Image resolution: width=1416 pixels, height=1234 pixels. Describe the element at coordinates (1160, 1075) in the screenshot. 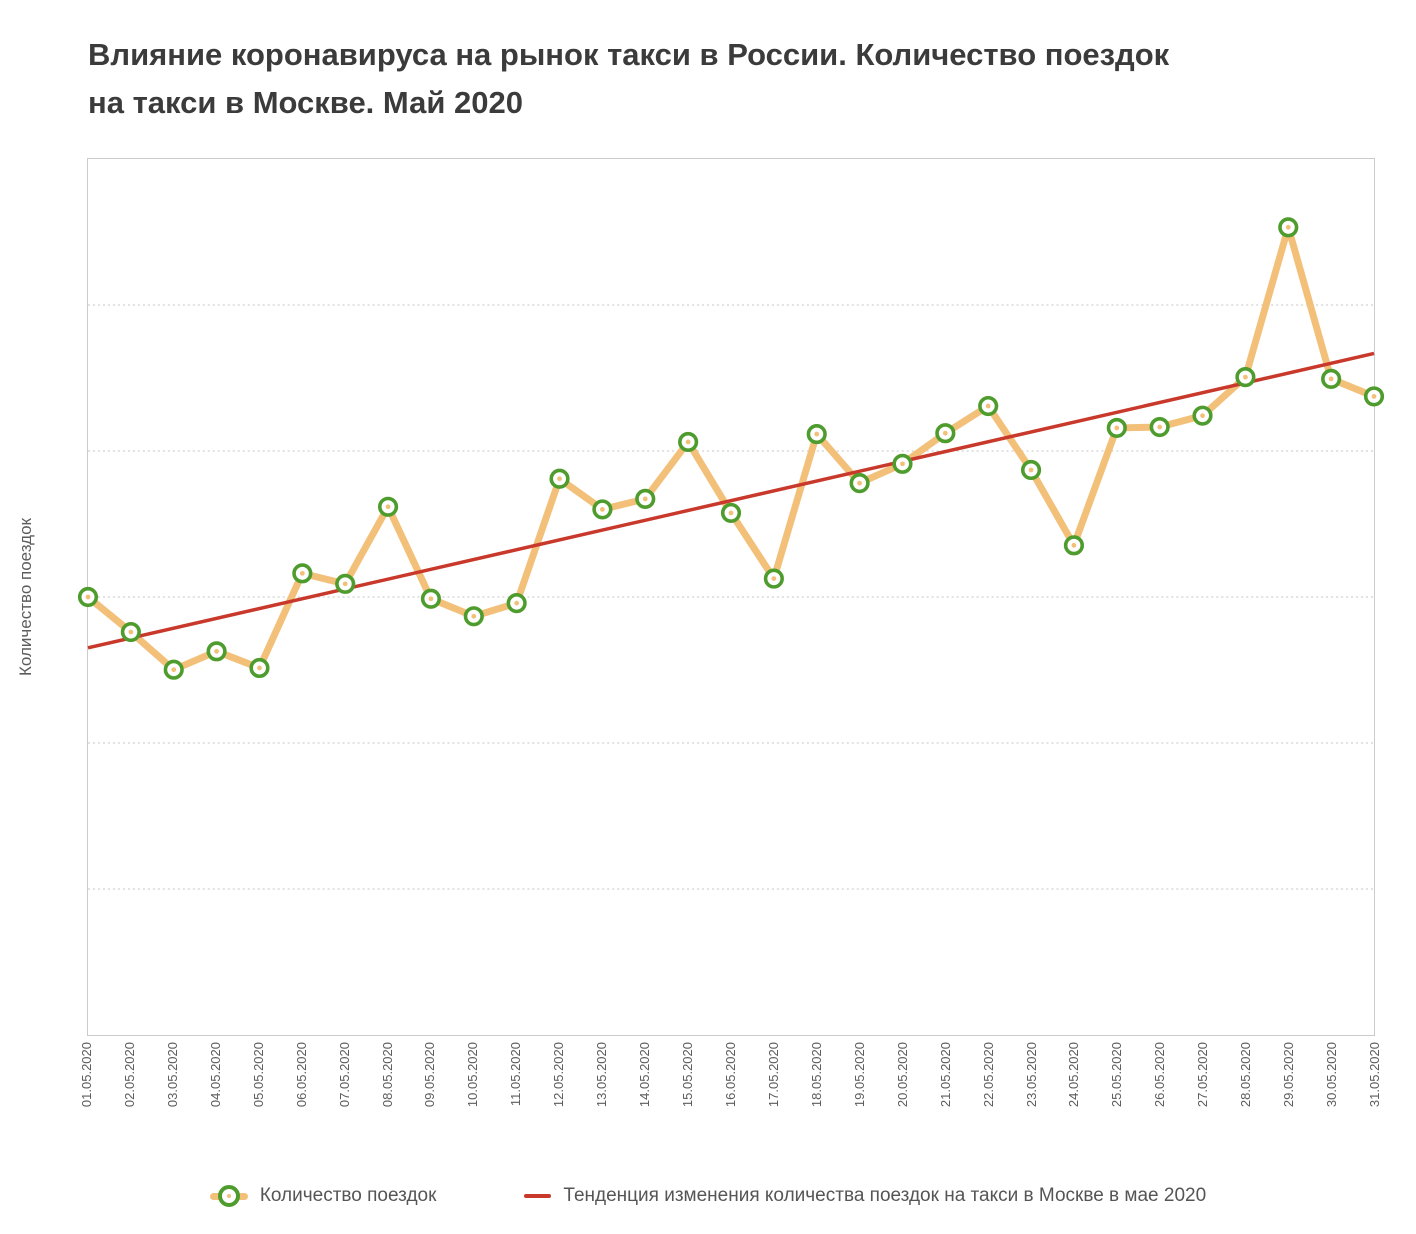

I see `x-tick-label: 26.05.2020` at that location.